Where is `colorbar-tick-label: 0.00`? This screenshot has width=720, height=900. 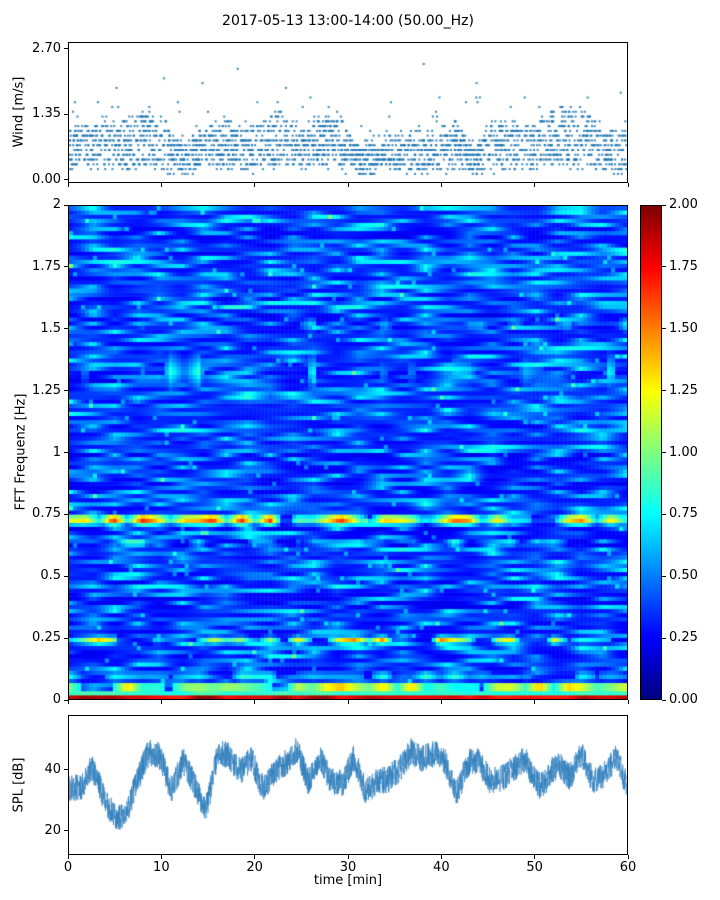 colorbar-tick-label: 0.00 is located at coordinates (683, 699).